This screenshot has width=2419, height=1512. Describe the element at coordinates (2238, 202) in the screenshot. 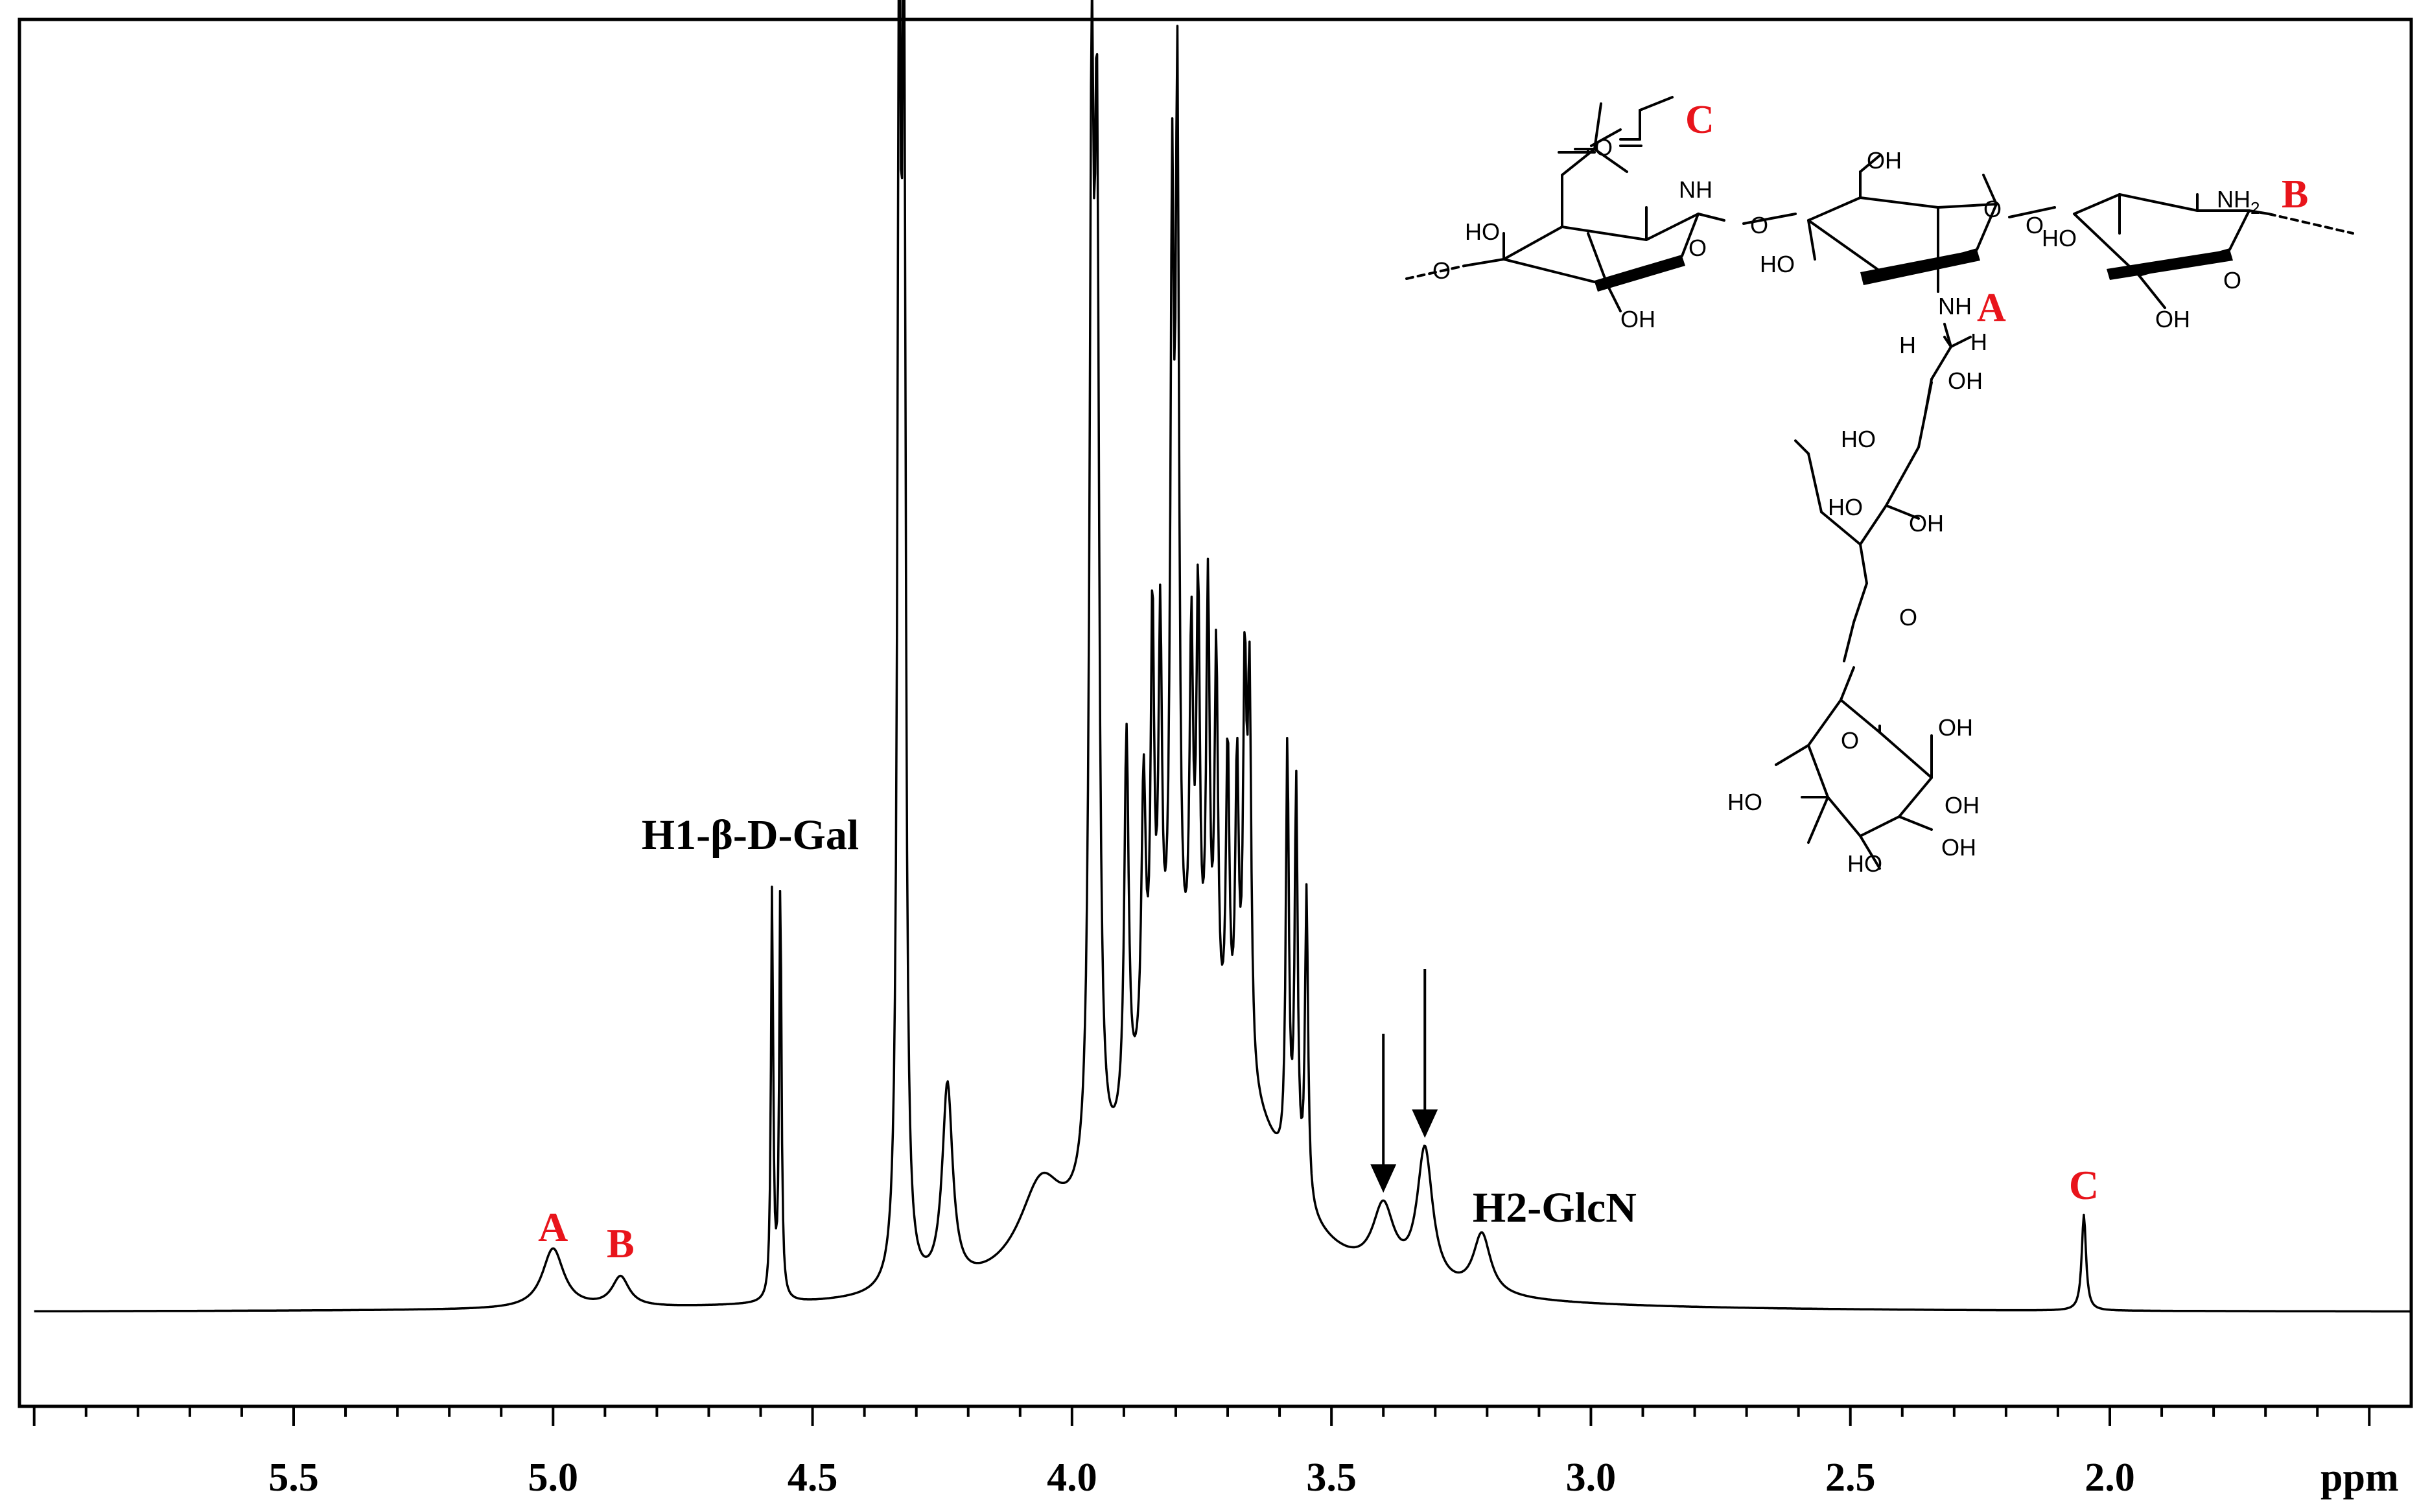

I see `atom-label-nh2: NH2` at that location.